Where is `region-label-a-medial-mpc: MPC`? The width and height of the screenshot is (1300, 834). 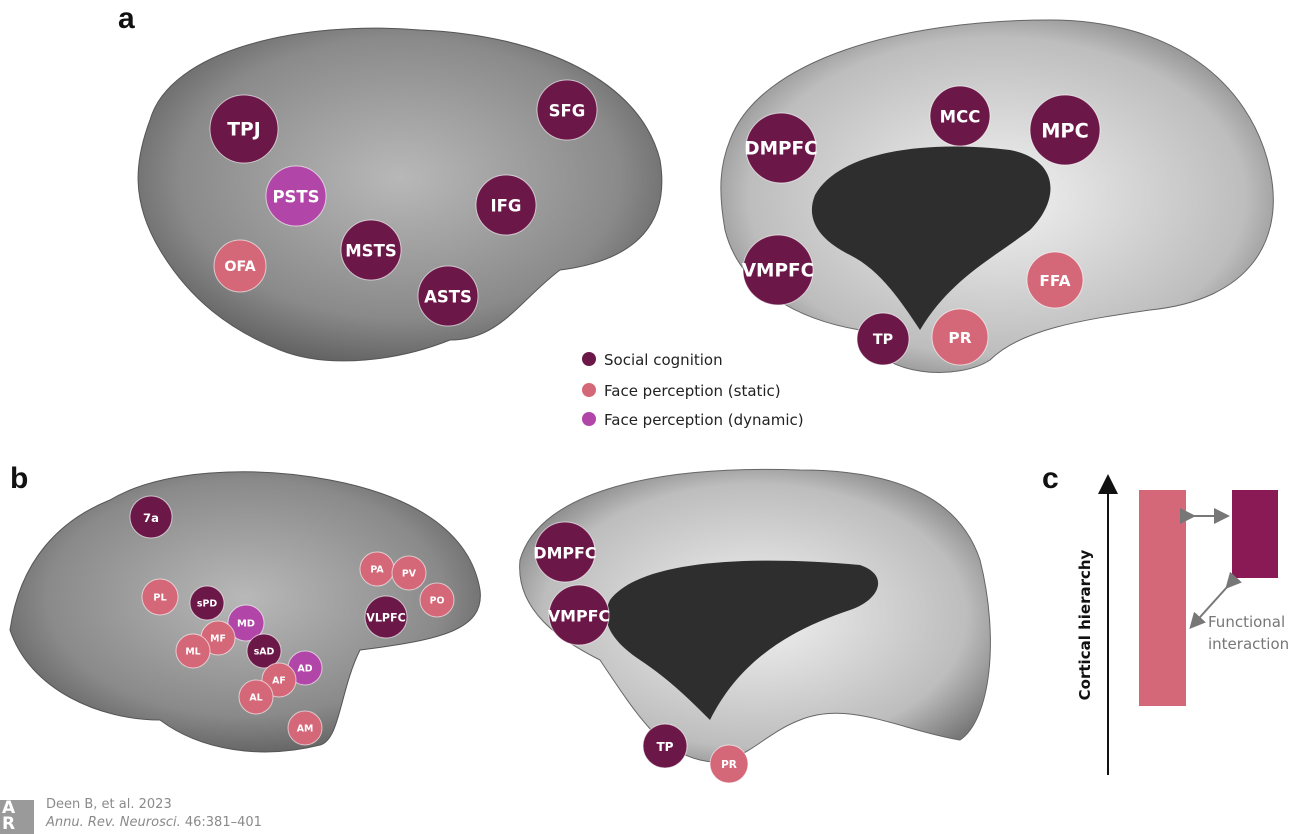 region-label-a-medial-mpc: MPC is located at coordinates (1064, 131).